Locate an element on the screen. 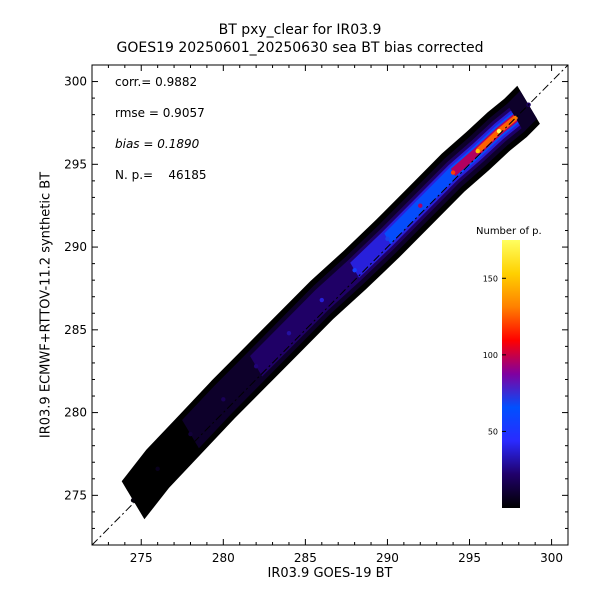 The image size is (600, 600). y-tick-label: 285 is located at coordinates (75, 330).